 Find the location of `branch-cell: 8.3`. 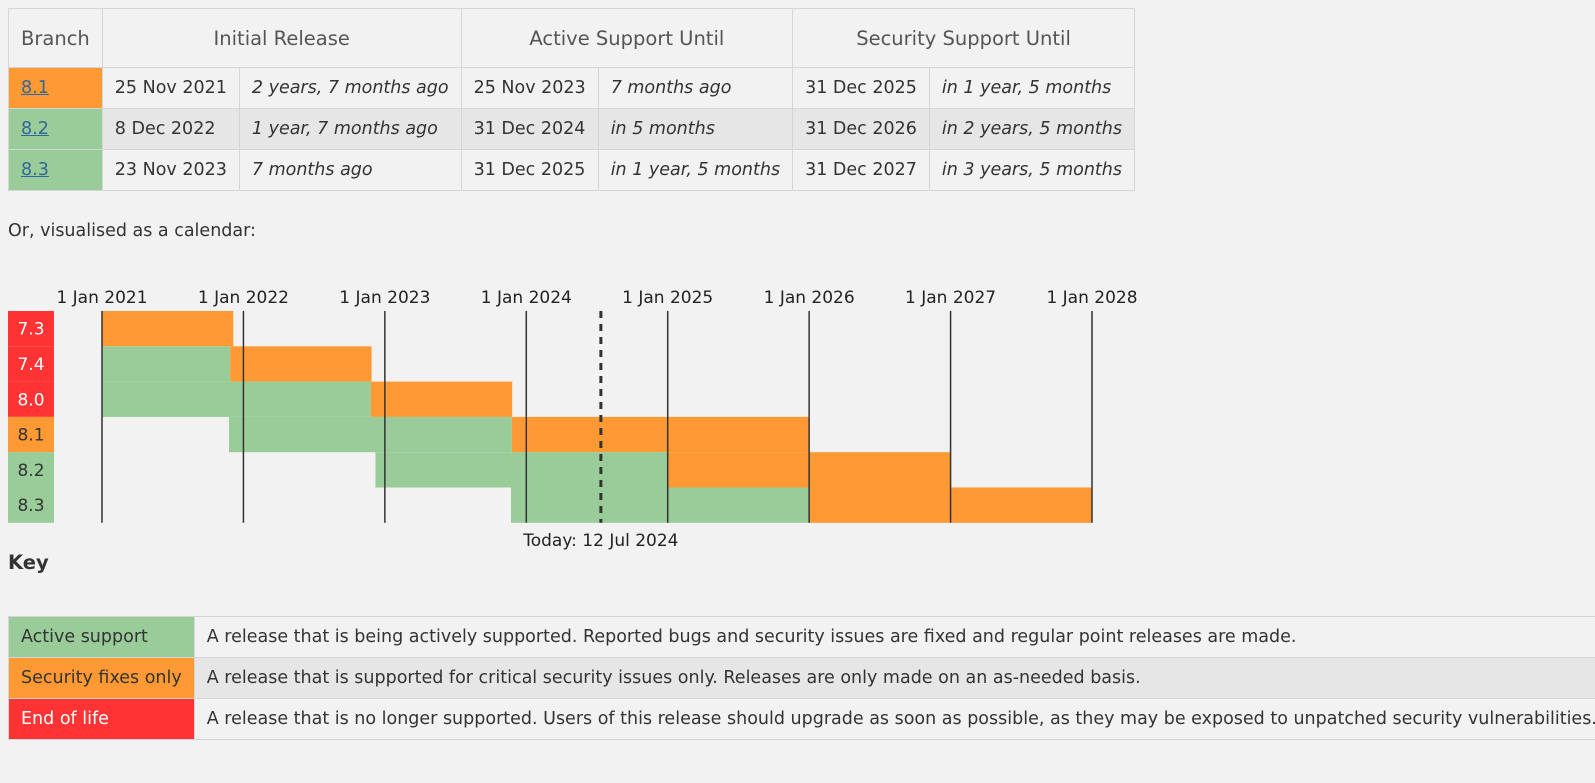

branch-cell: 8.3 is located at coordinates (55, 170).